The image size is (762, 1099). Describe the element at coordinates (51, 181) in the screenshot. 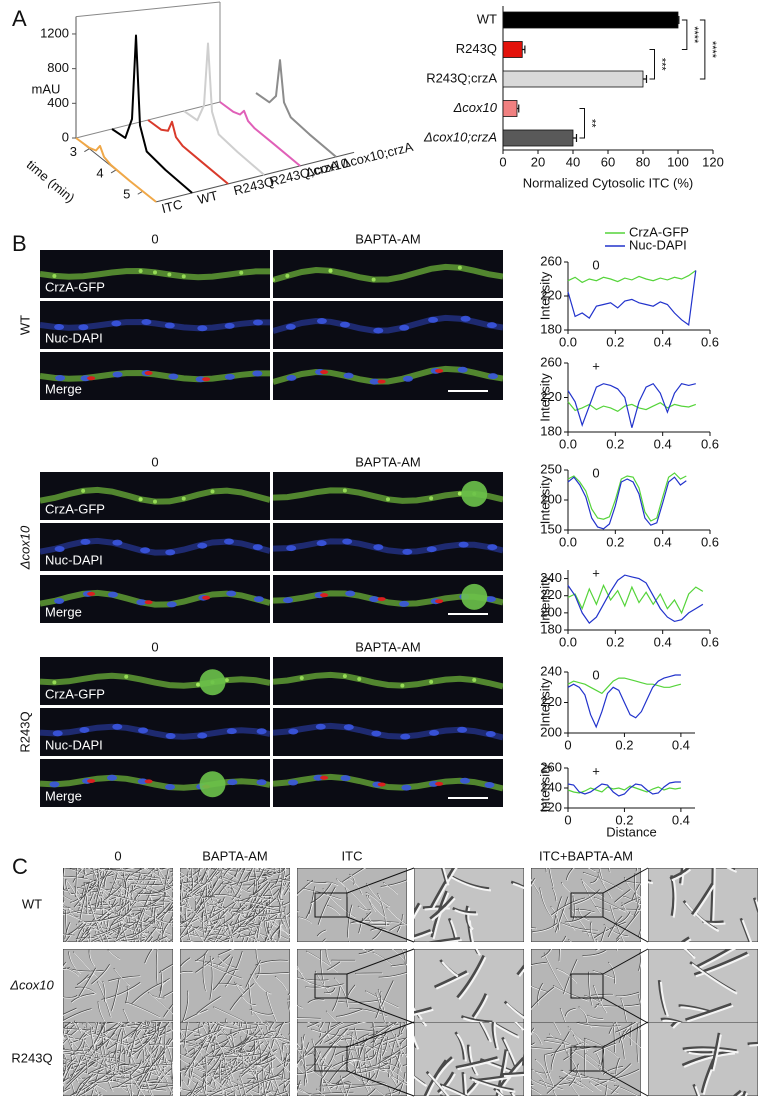

I see `x-axis-label: time (min)` at that location.